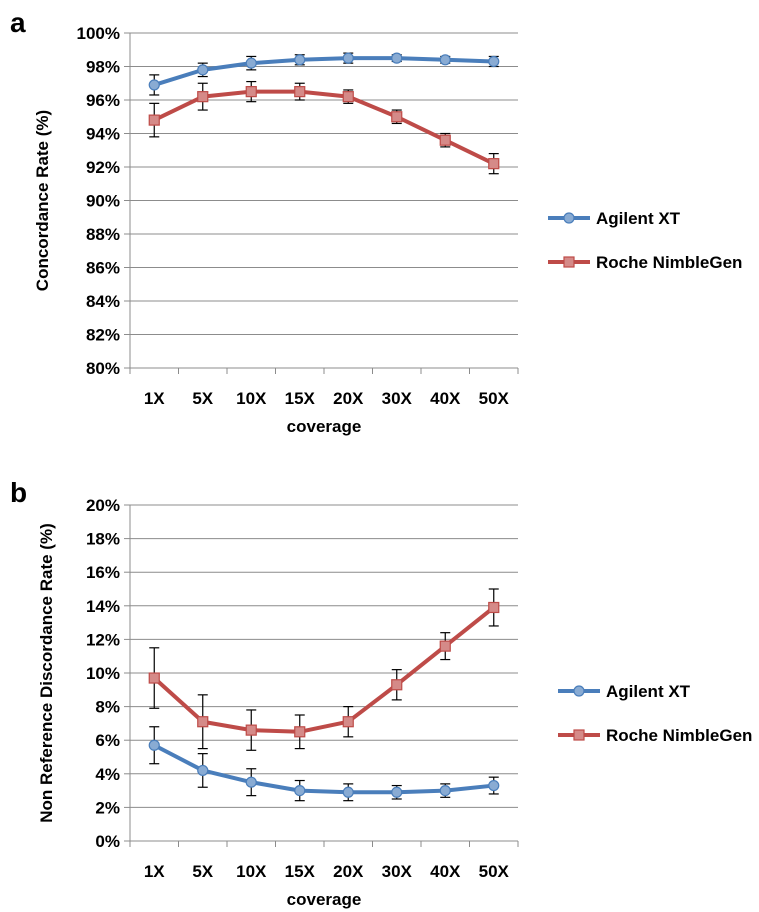 The width and height of the screenshot is (759, 912). I want to click on y-tick-label: 8%, so click(107, 707).